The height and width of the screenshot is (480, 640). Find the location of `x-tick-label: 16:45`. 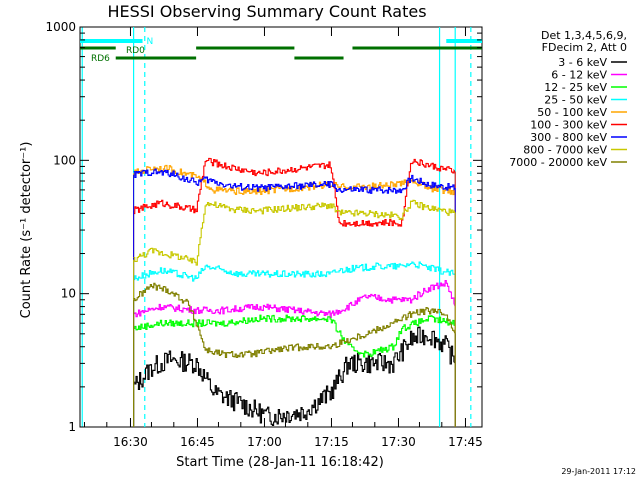

x-tick-label: 16:45 is located at coordinates (197, 442).